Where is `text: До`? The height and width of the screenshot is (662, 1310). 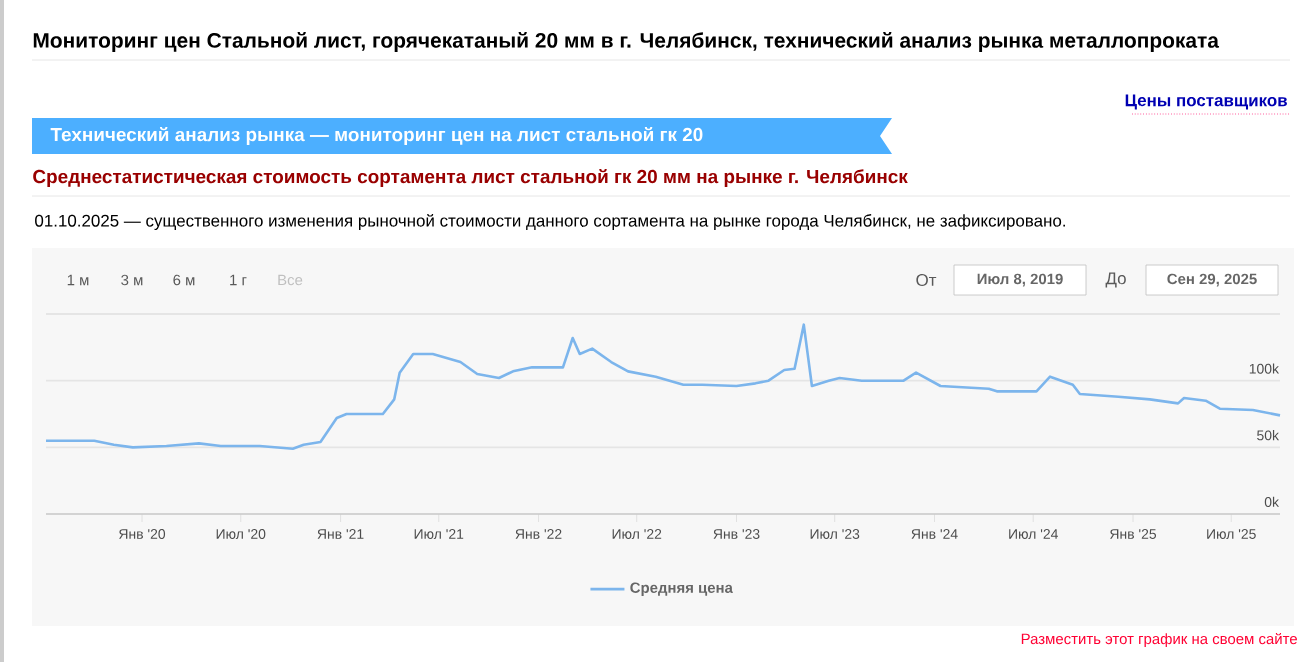
text: До is located at coordinates (1115, 280).